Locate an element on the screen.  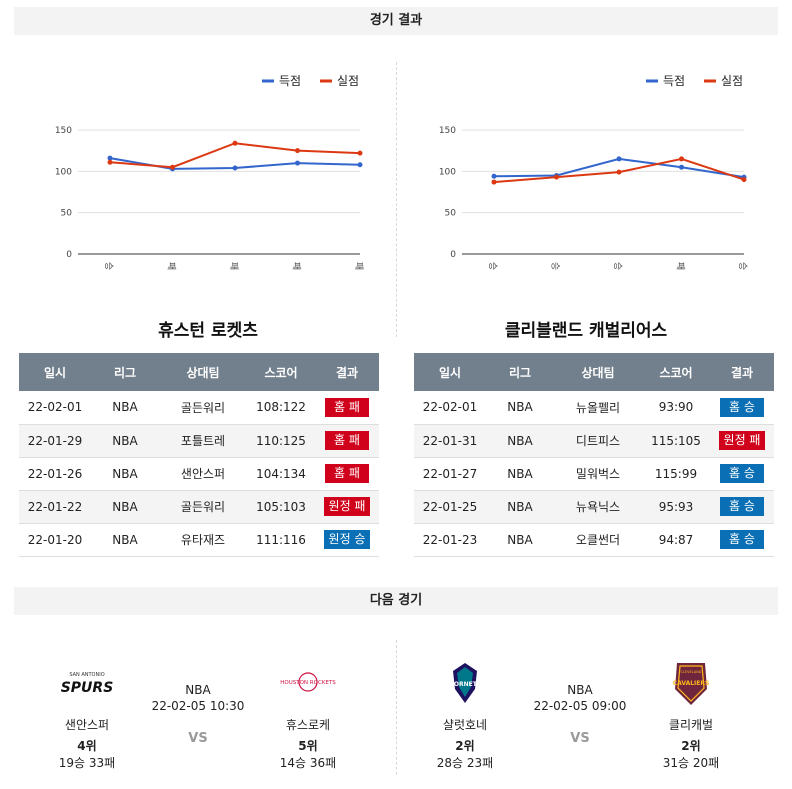
y-tick-label: 0 is located at coordinates (69, 255).